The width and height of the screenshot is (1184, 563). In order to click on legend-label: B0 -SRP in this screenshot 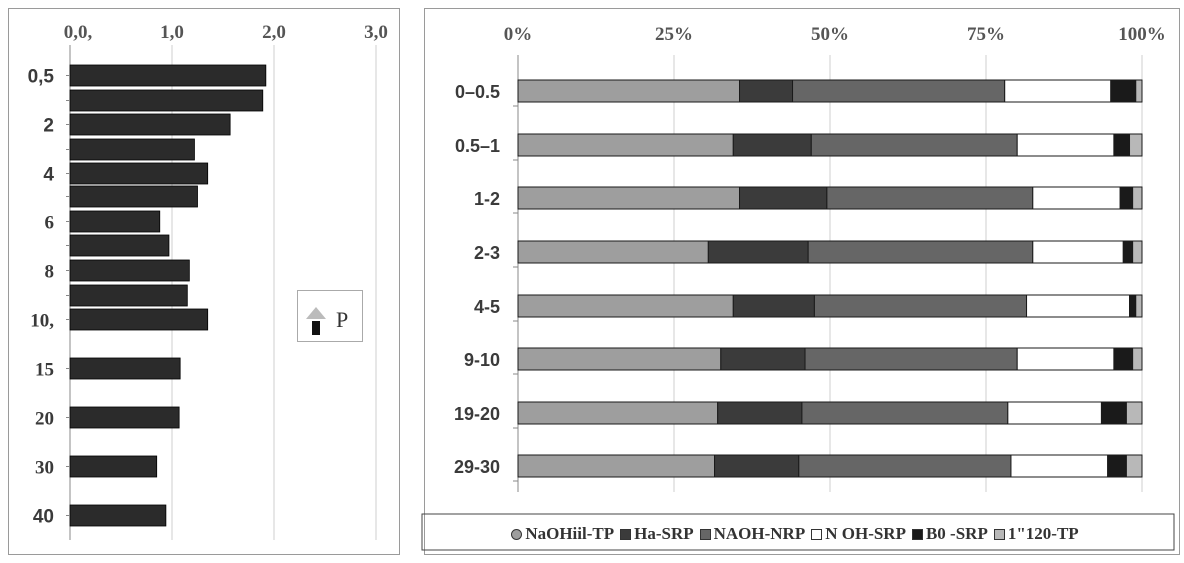, I will do `click(956, 533)`.